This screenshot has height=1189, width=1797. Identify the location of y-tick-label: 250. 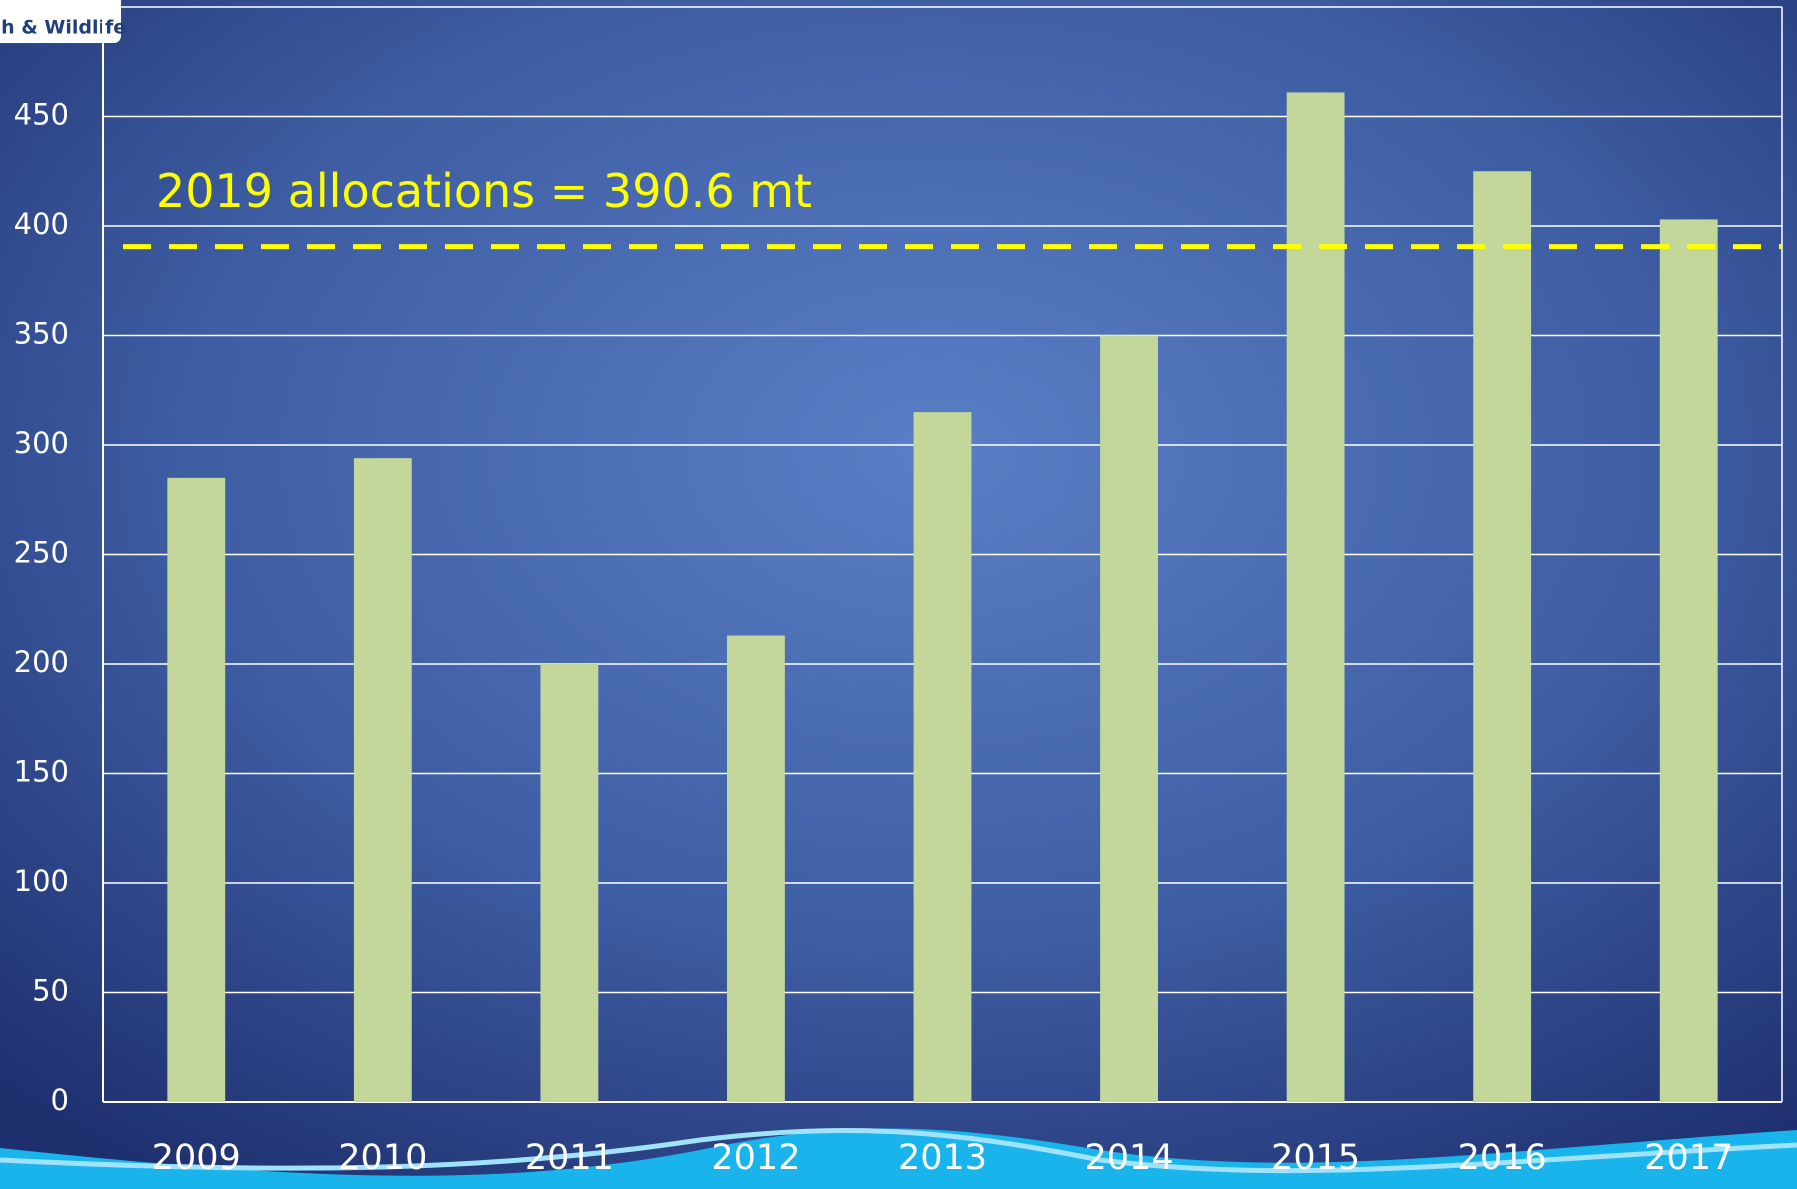
(41, 553).